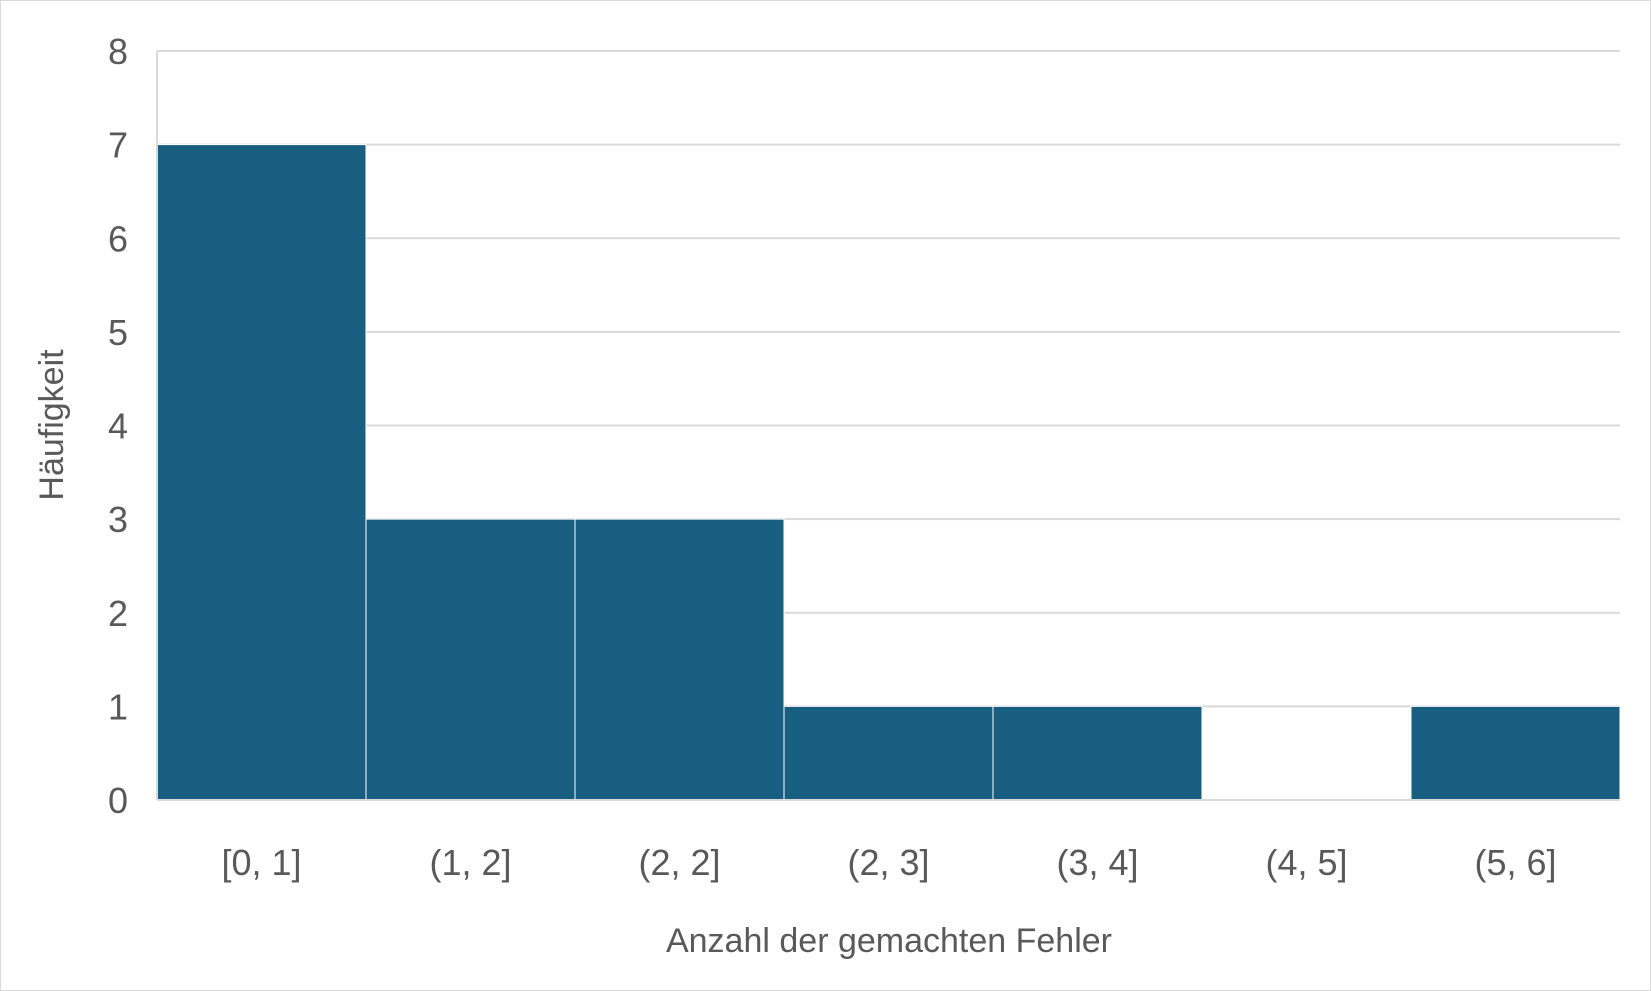 This screenshot has height=991, width=1651. Describe the element at coordinates (118, 51) in the screenshot. I see `y-tick-label-8: 8` at that location.